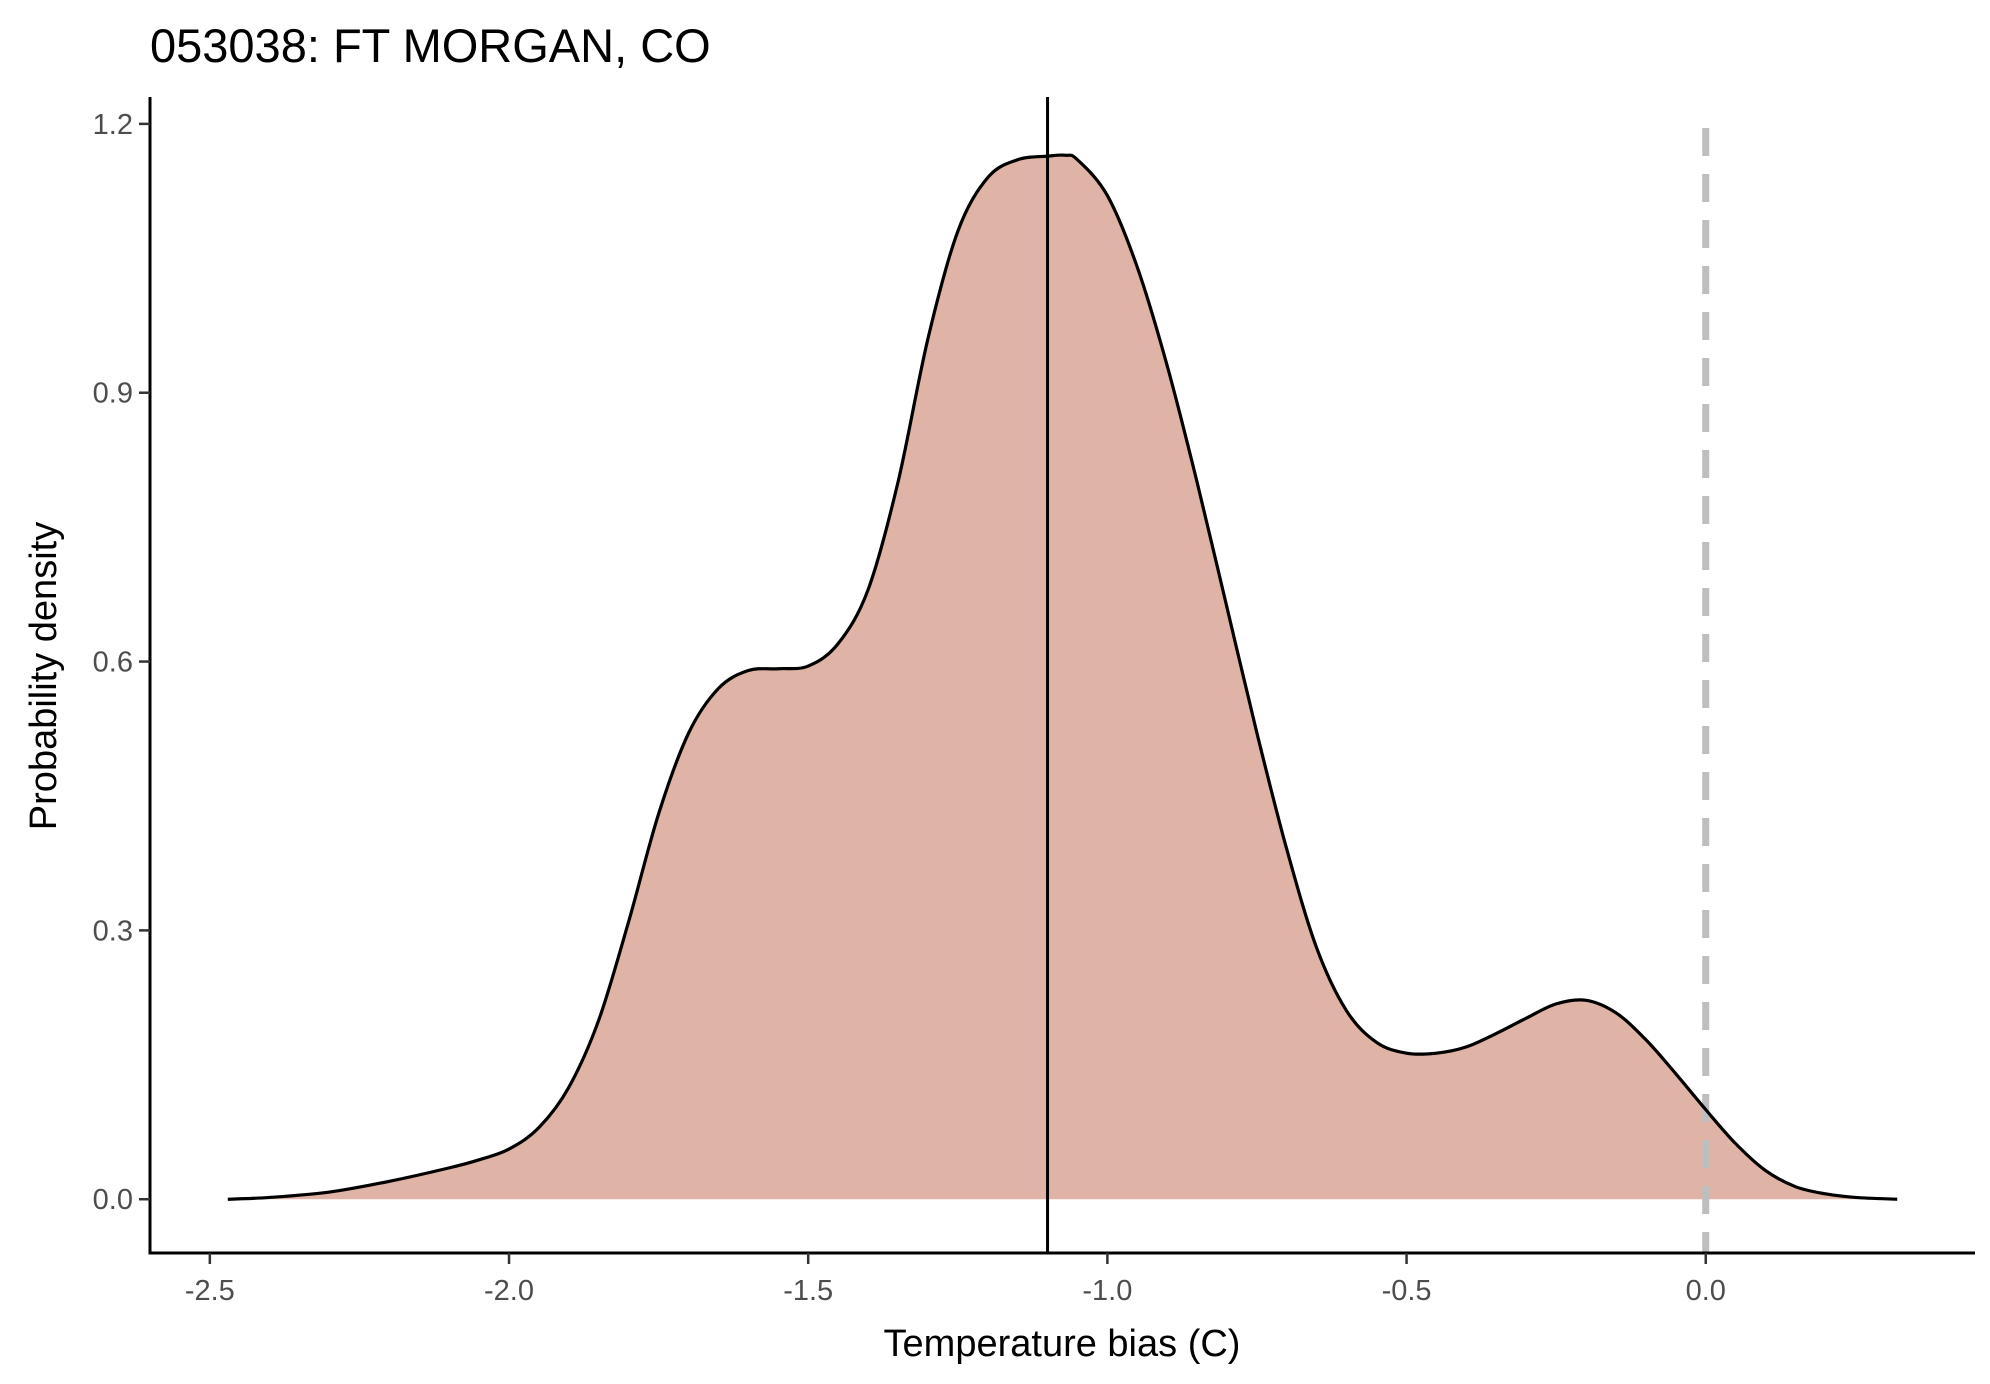 The image size is (1990, 1384). Describe the element at coordinates (1062, 1344) in the screenshot. I see `x-axis-title: Temperature bias (C)` at that location.